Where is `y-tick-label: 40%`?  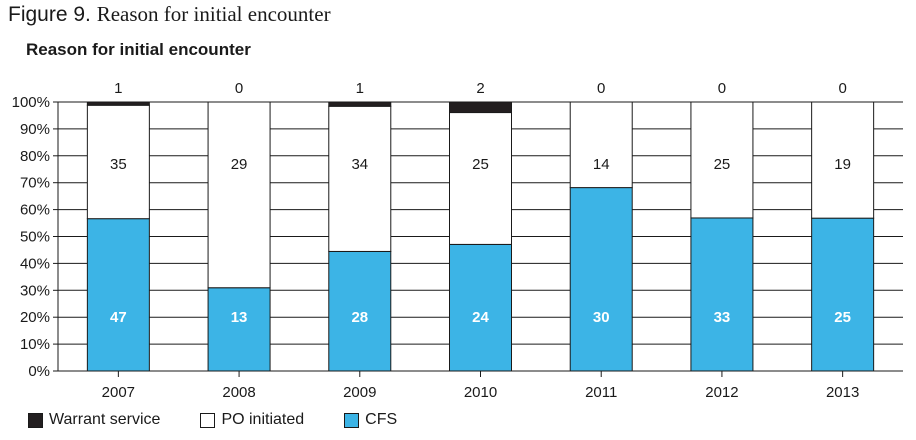 y-tick-label: 40% is located at coordinates (35, 263).